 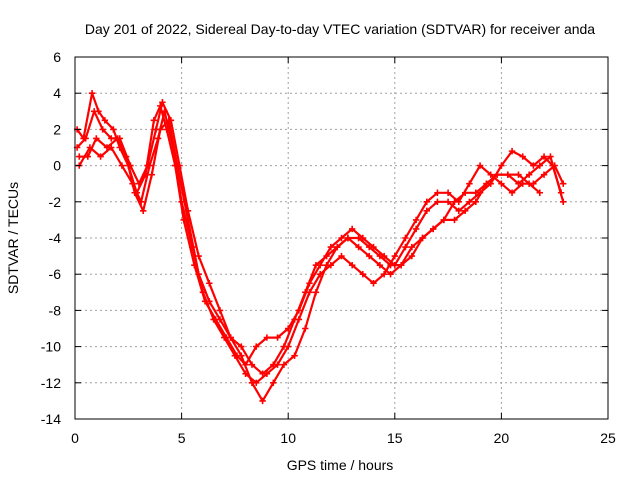 I want to click on x-tick-label: 0, so click(x=75, y=438).